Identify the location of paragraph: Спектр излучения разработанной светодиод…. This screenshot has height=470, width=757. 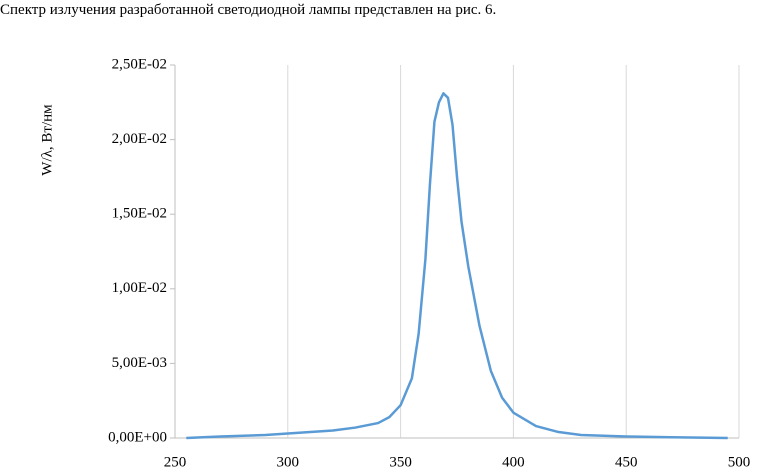
(248, 10).